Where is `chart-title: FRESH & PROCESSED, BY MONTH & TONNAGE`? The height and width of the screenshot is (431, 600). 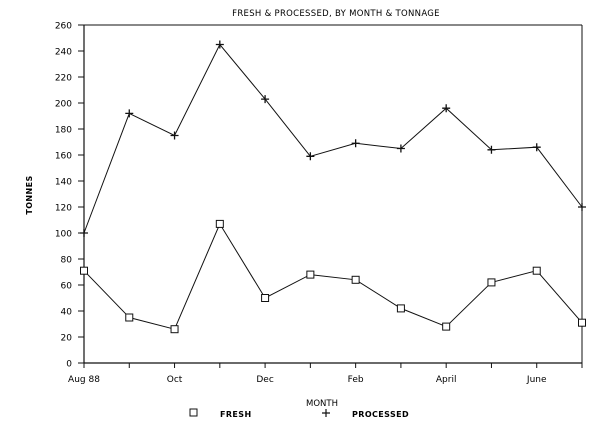
chart-title: FRESH & PROCESSED, BY MONTH & TONNAGE is located at coordinates (336, 14).